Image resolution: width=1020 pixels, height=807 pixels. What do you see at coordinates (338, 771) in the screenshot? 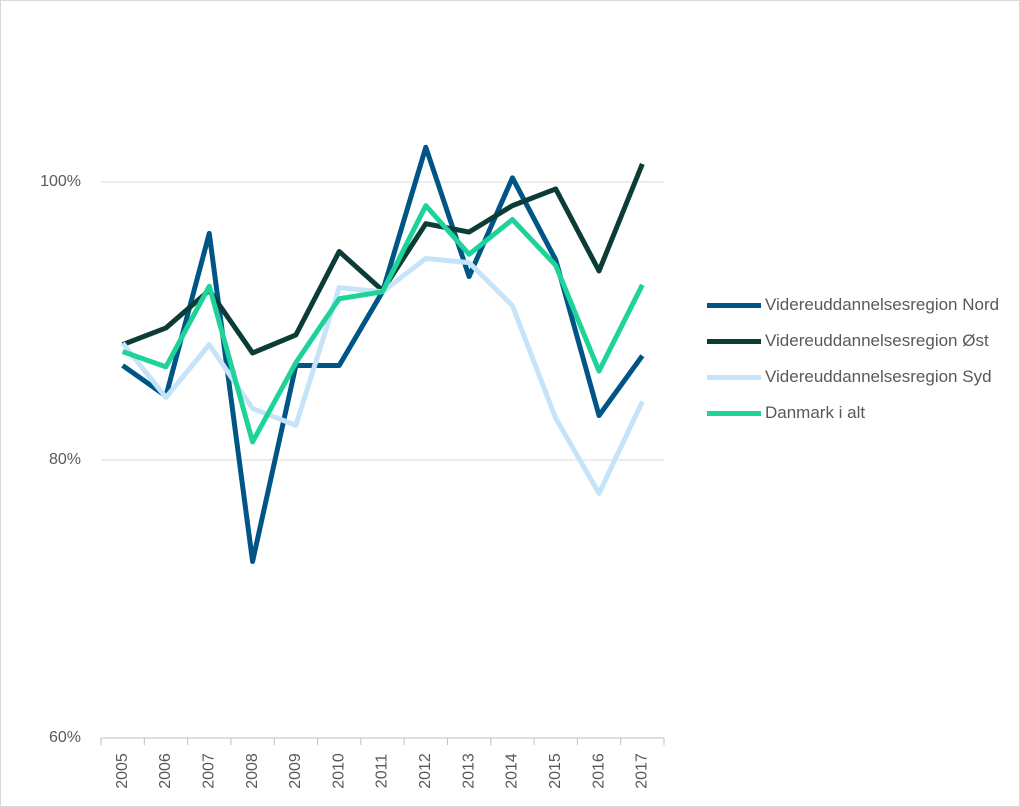
I see `x-tick-label: 2010` at bounding box center [338, 771].